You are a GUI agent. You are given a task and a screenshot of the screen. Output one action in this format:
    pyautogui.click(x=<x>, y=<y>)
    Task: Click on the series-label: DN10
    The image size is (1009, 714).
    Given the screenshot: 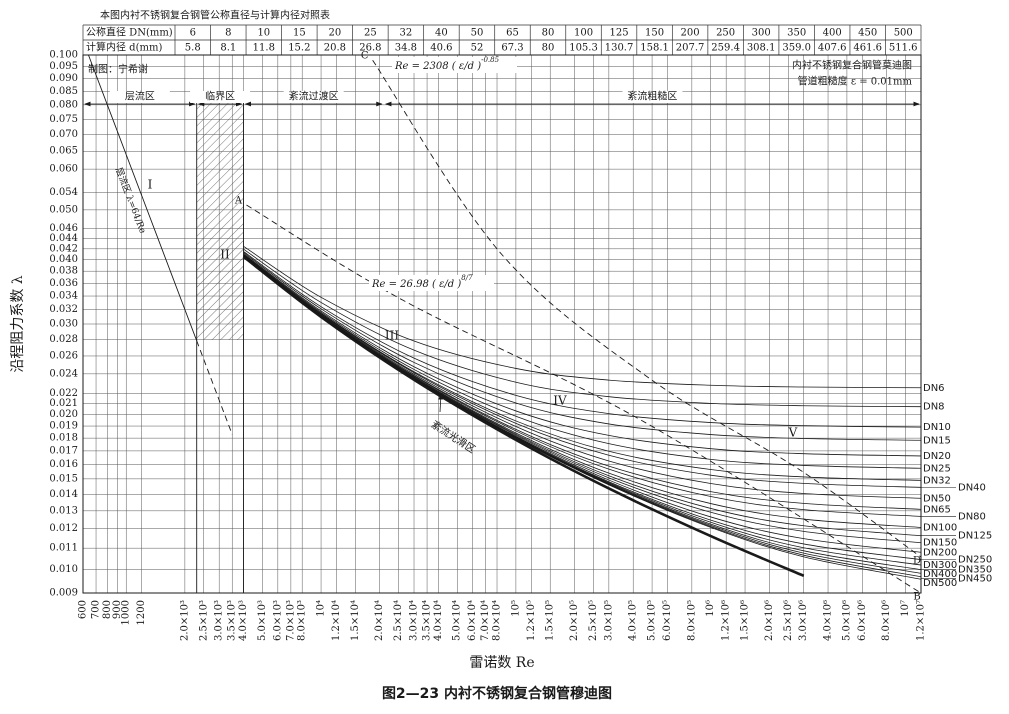 What is the action you would take?
    pyautogui.click(x=937, y=427)
    